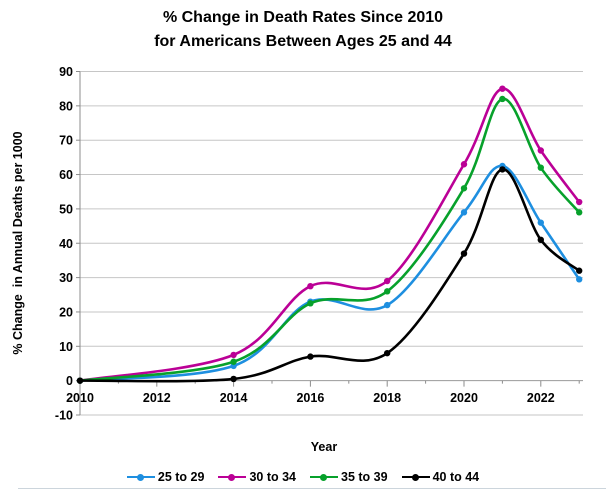  What do you see at coordinates (18, 242) in the screenshot?
I see `y-axis-title: % Change in Annual Deaths per 1000` at bounding box center [18, 242].